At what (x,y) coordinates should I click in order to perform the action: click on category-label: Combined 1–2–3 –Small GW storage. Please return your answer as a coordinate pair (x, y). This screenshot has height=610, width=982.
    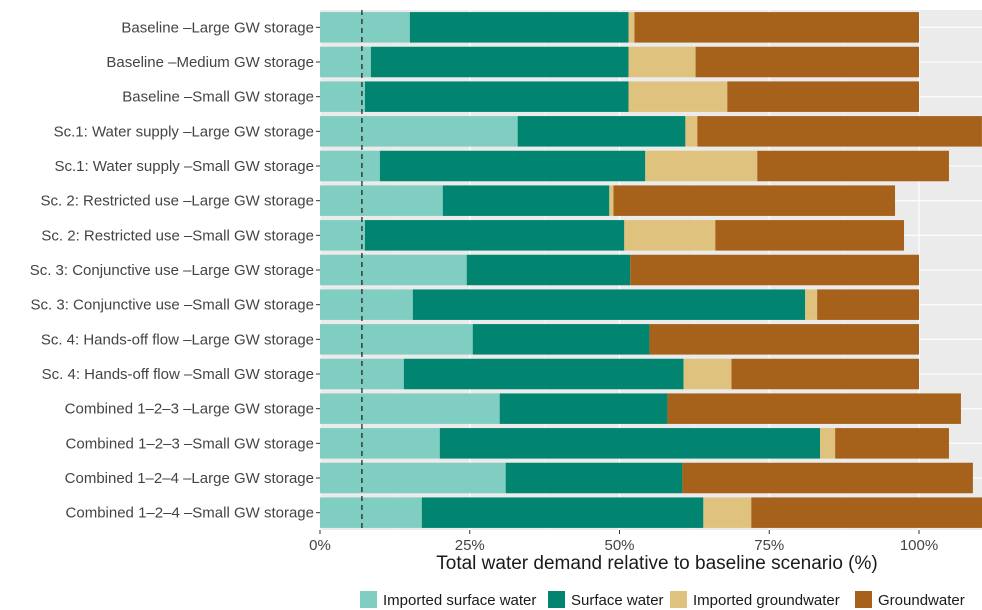
    Looking at the image, I should click on (190, 443).